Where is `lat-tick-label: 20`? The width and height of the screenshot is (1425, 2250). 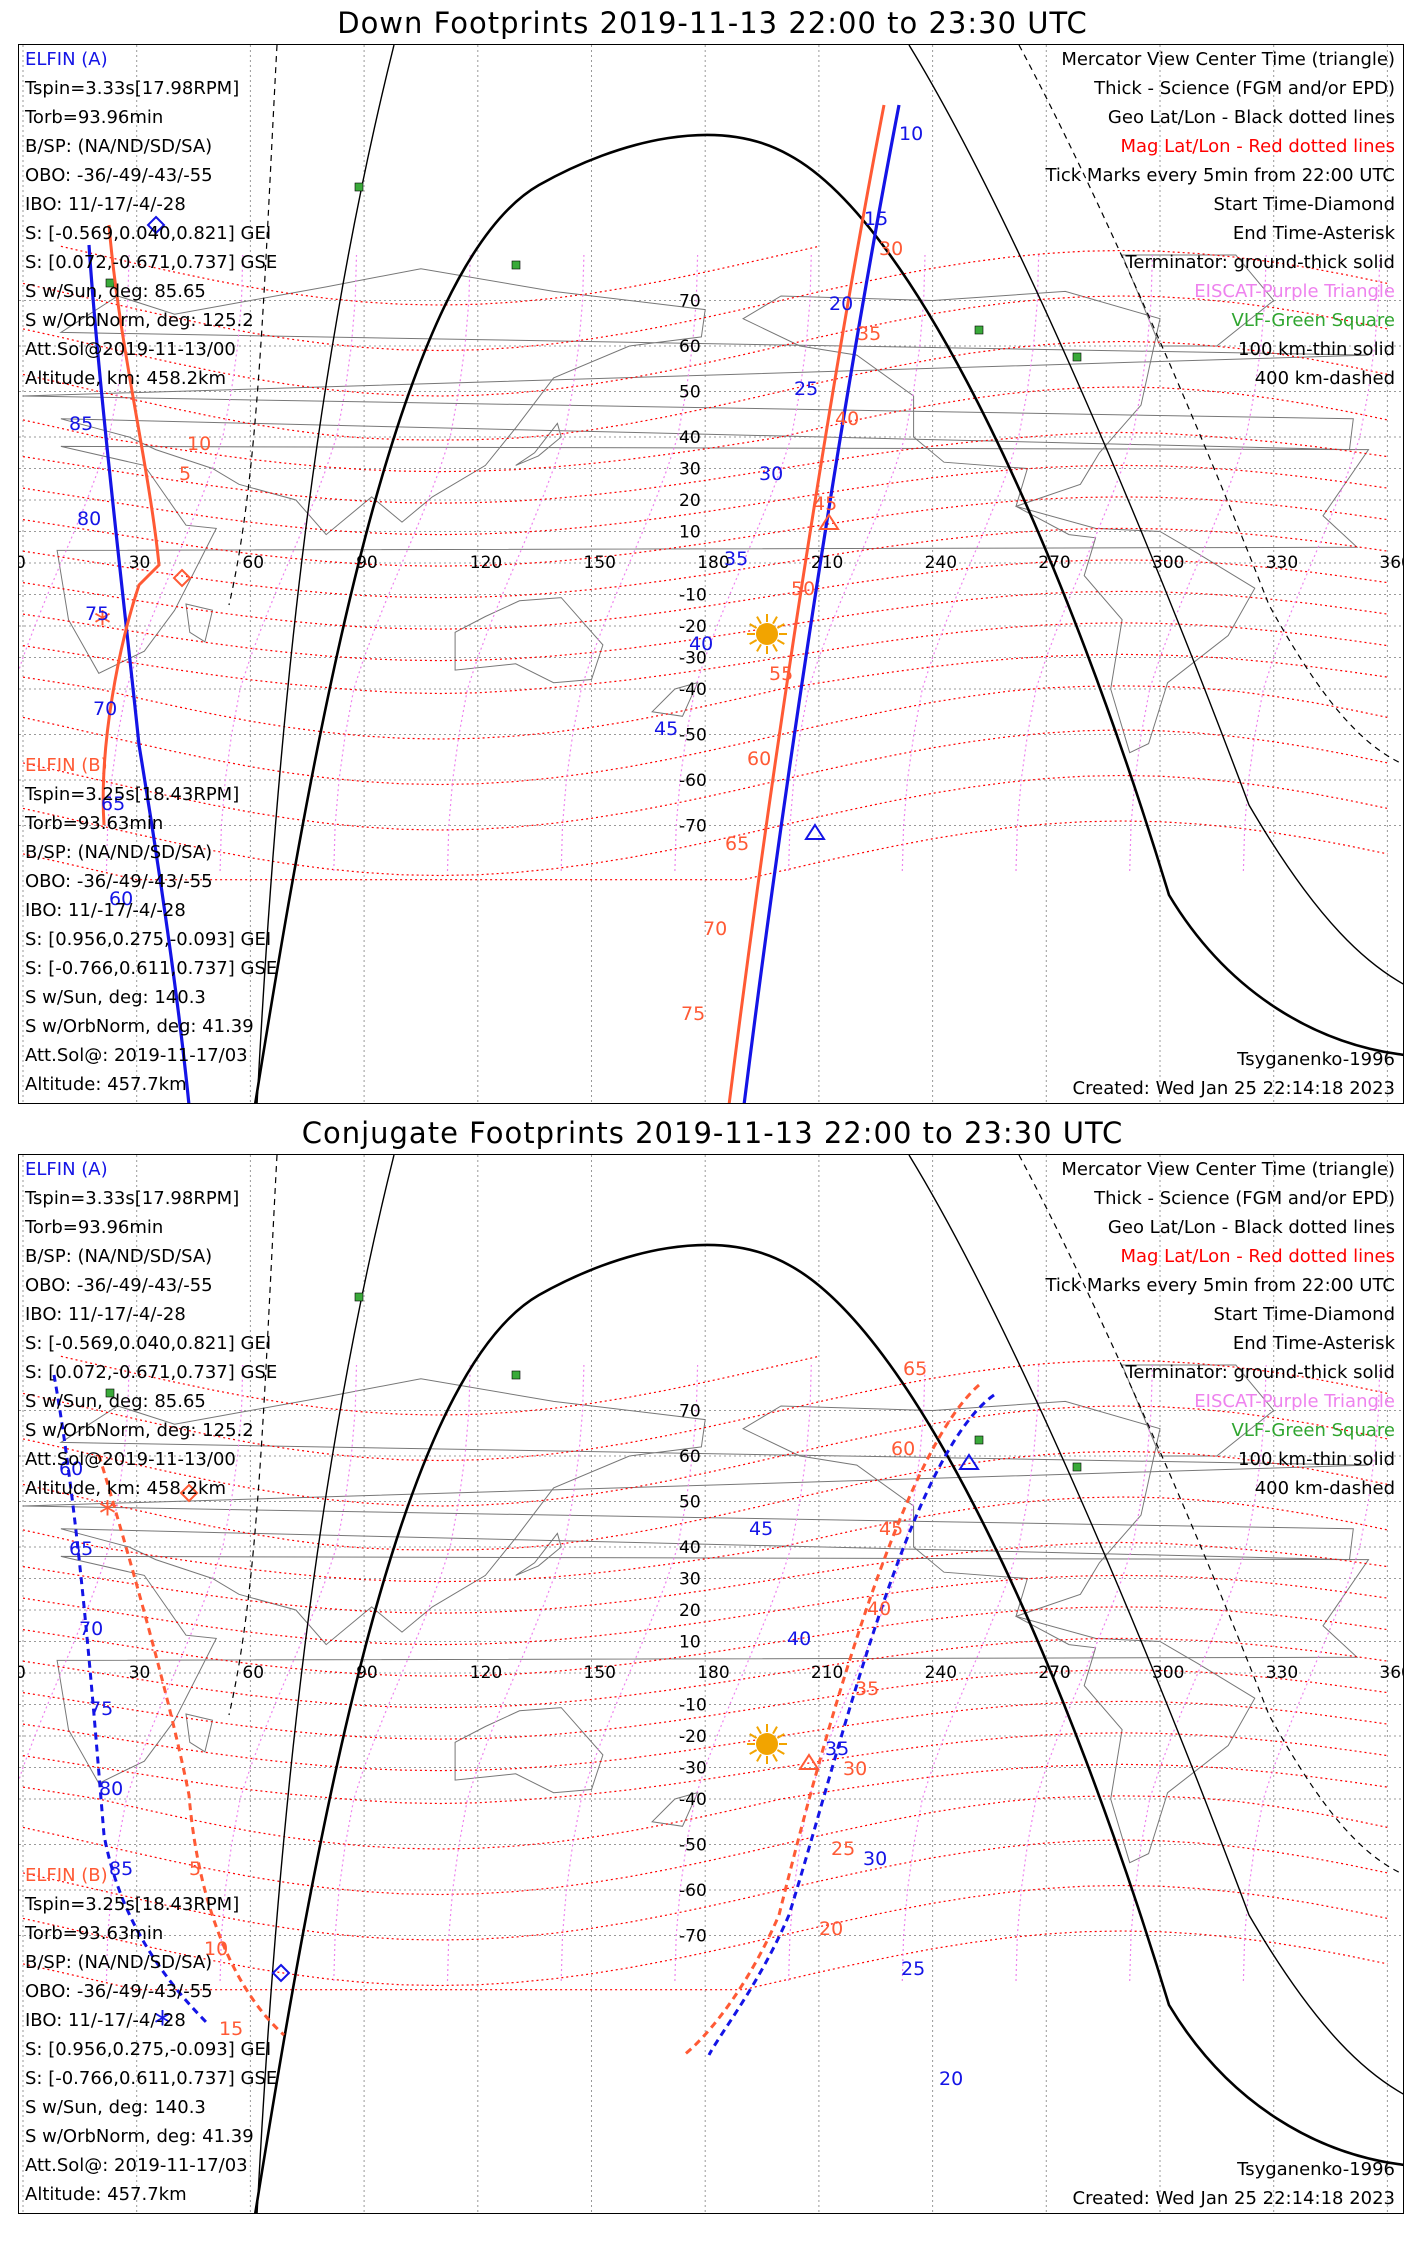 lat-tick-label: 20 is located at coordinates (690, 501).